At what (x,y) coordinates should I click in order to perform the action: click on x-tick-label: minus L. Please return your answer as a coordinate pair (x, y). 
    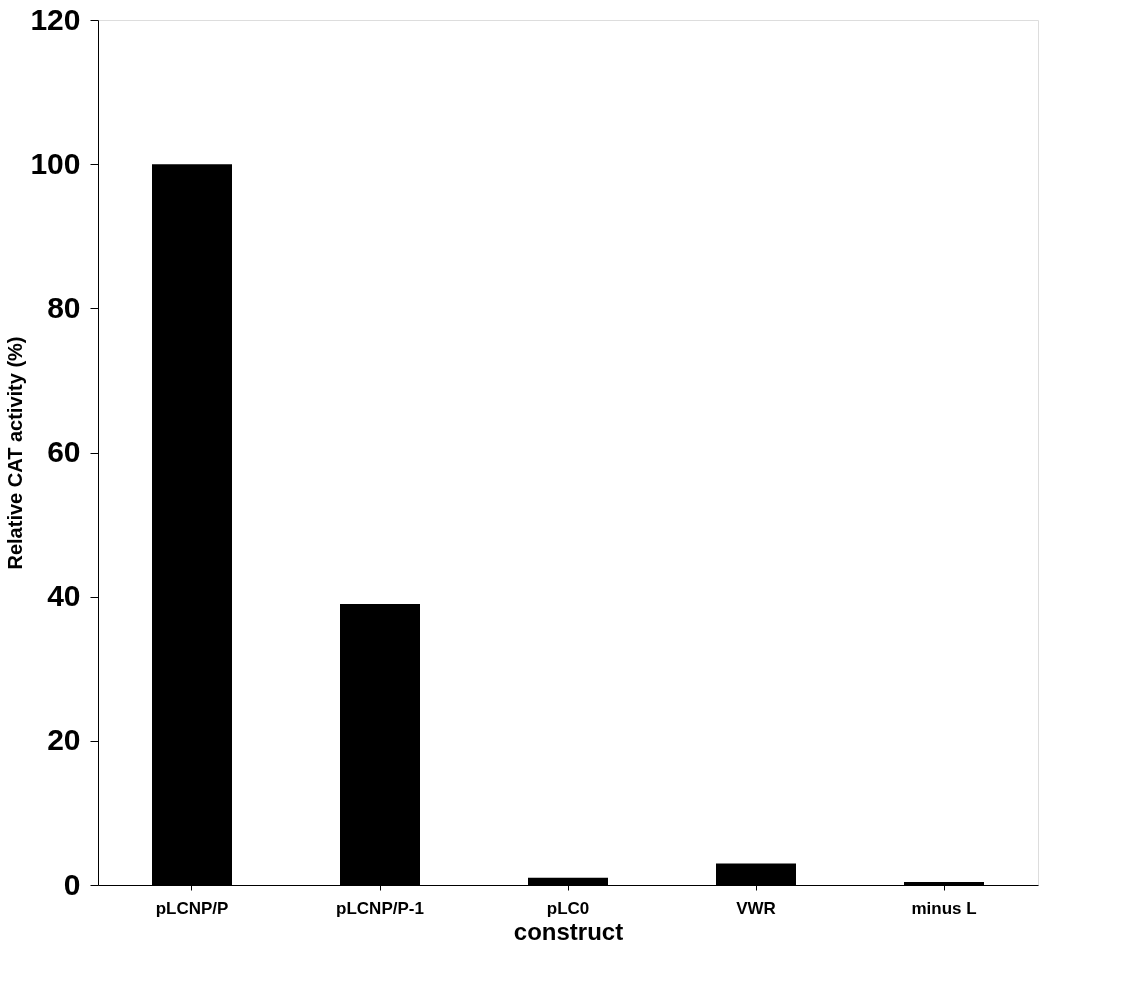
    Looking at the image, I should click on (944, 908).